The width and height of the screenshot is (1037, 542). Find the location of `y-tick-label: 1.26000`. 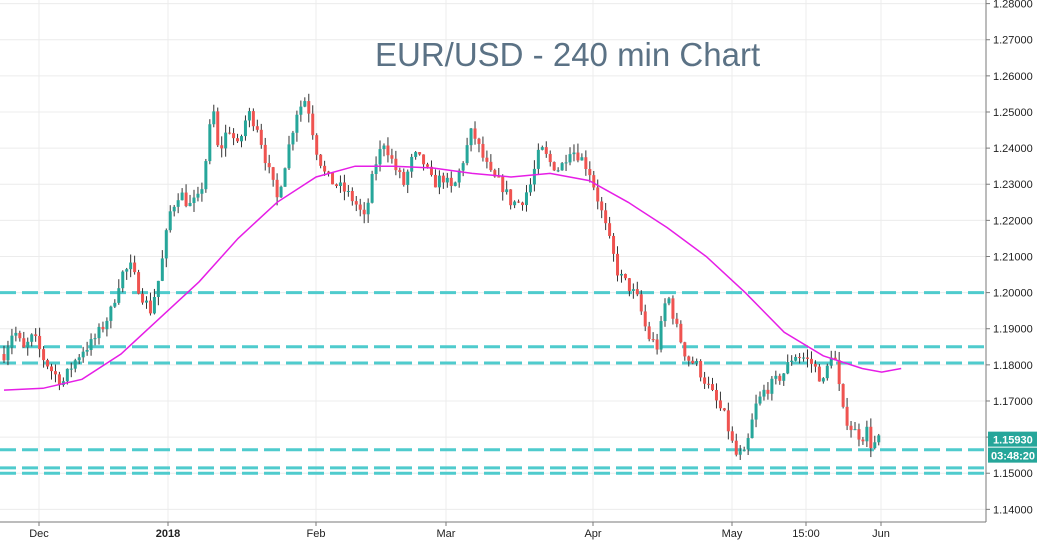

y-tick-label: 1.26000 is located at coordinates (1013, 77).